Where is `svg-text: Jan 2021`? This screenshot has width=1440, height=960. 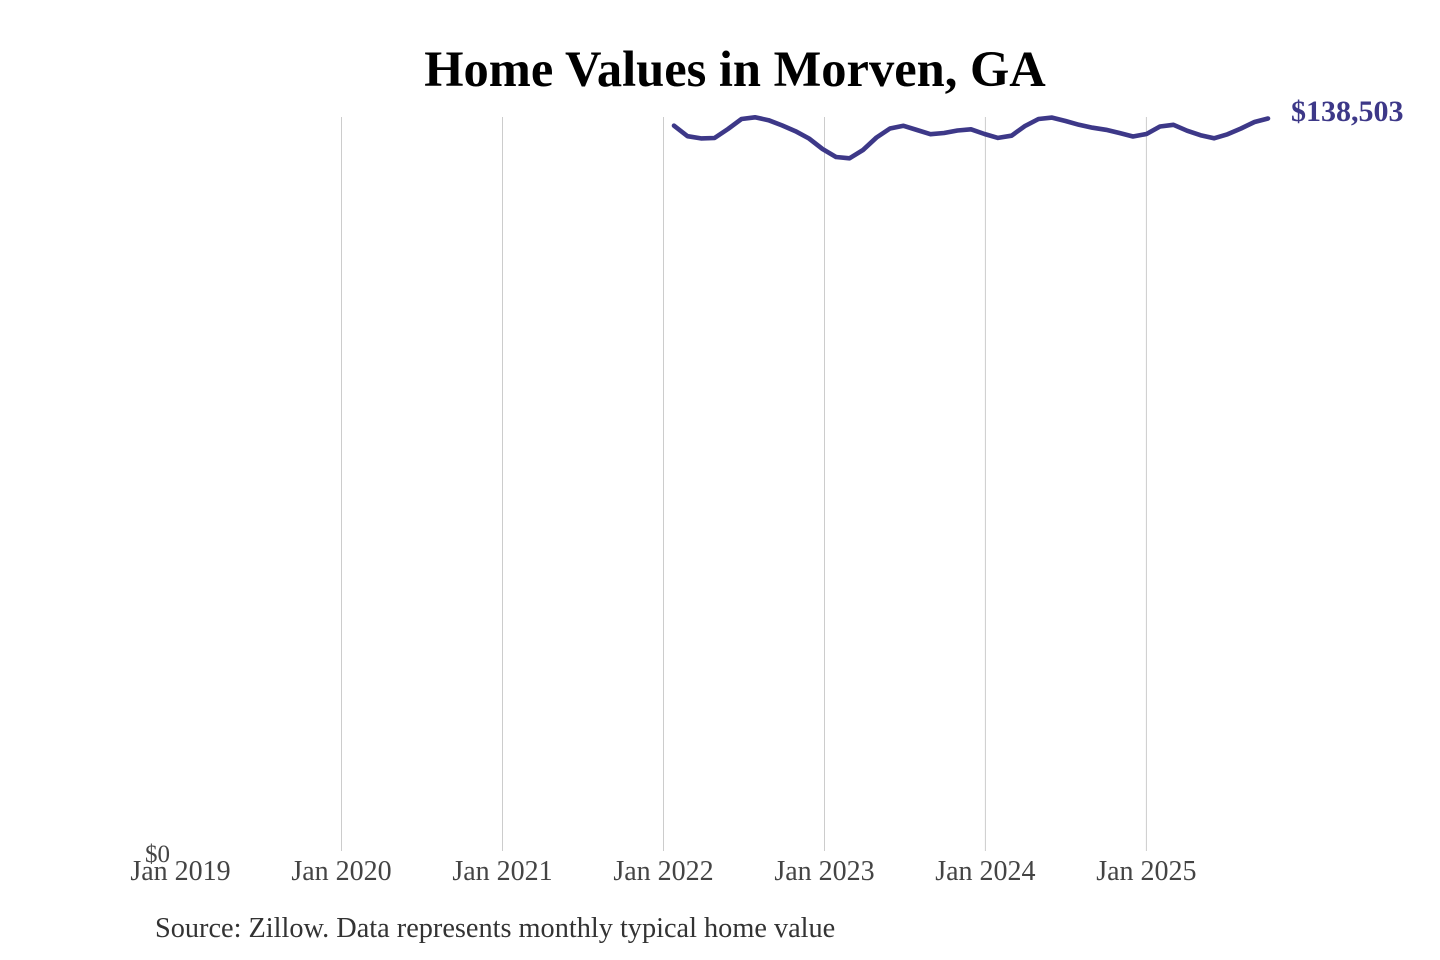 svg-text: Jan 2021 is located at coordinates (502, 871).